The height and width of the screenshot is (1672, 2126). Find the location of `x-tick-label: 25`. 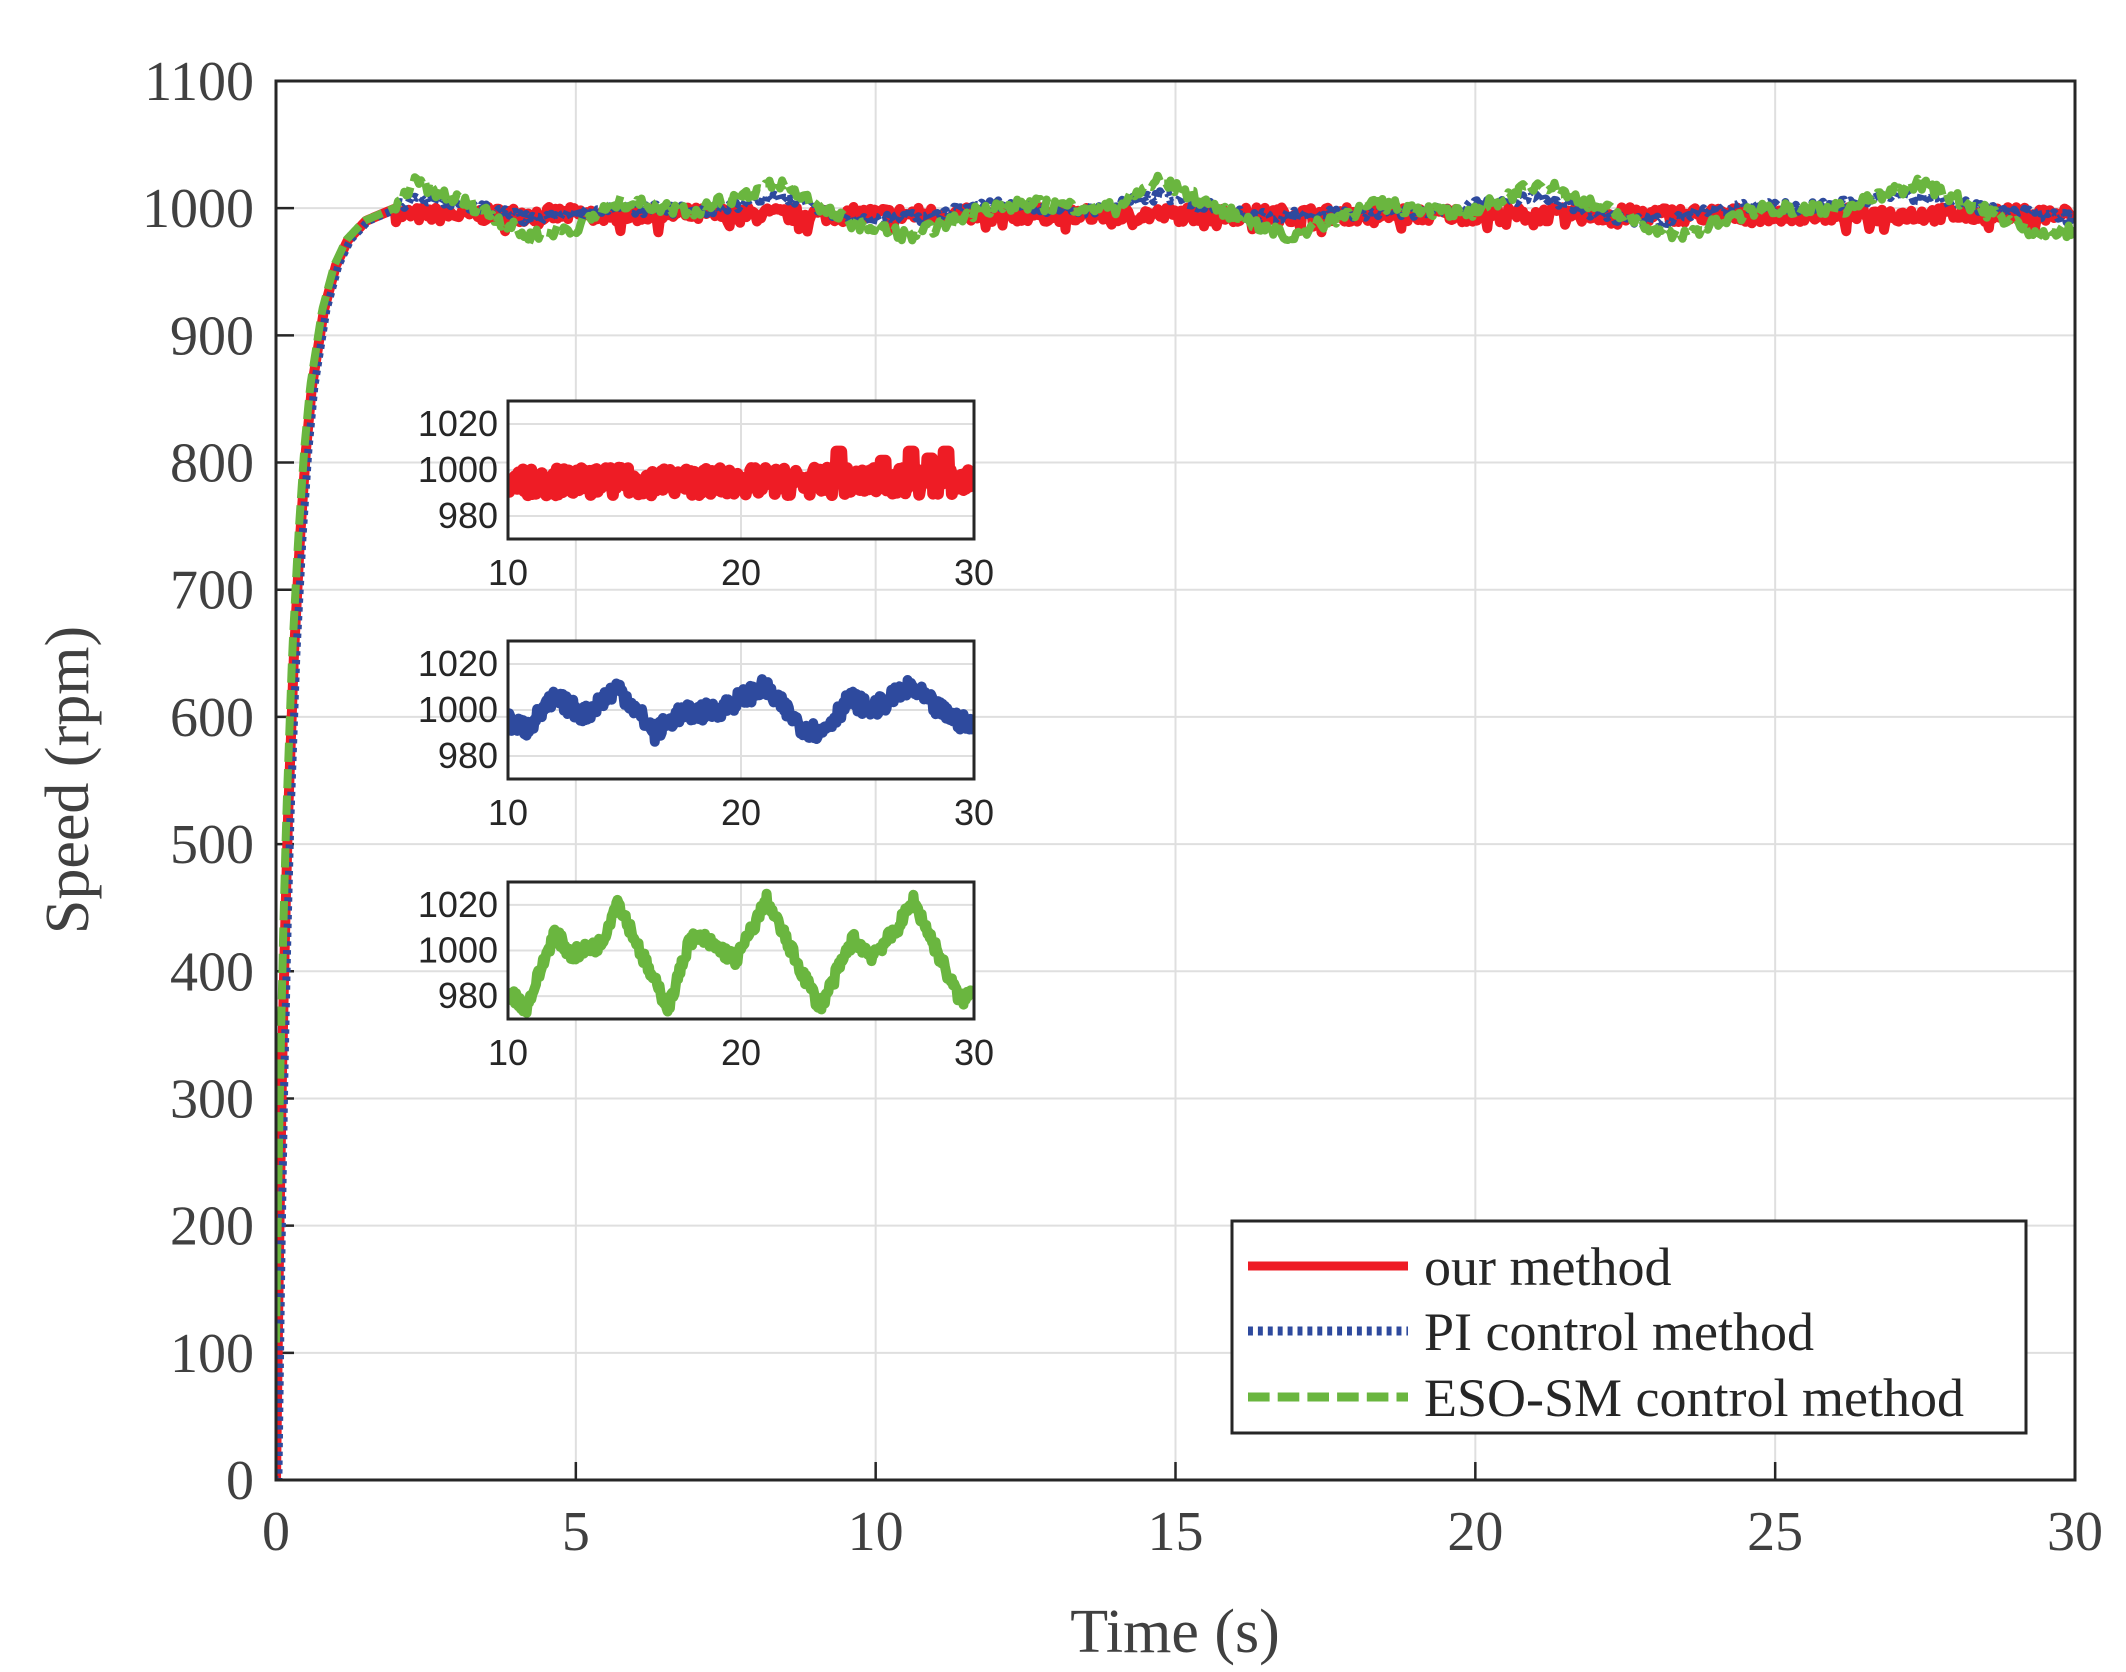

x-tick-label: 25 is located at coordinates (1775, 1532).